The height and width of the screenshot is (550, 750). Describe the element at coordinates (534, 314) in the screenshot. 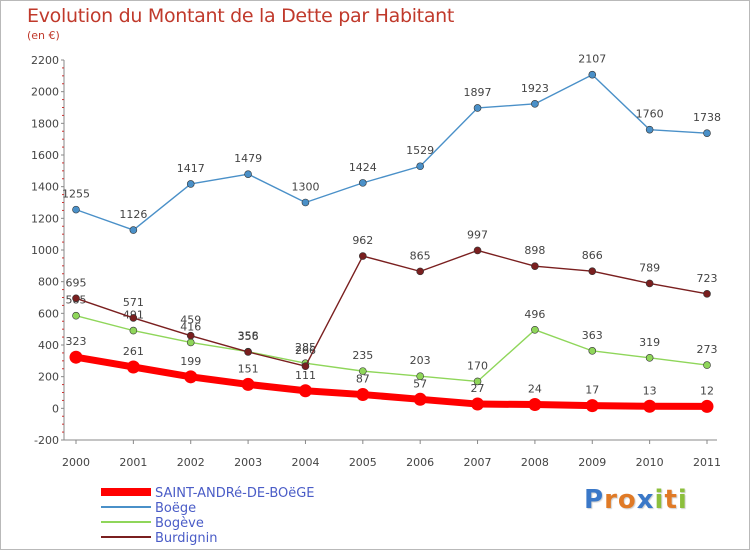

I see `data-label: 496` at that location.